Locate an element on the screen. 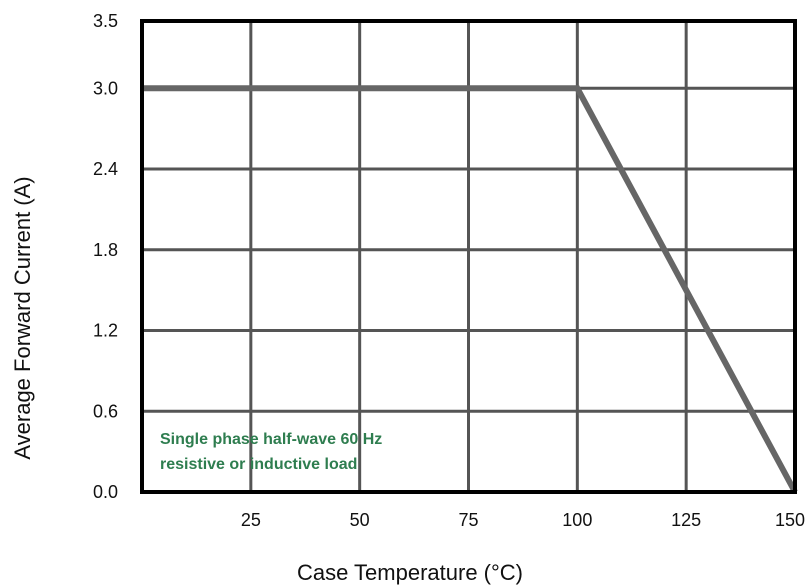 This screenshot has width=807, height=588. y-tick-labels: 0.0 0.6 1.2 1.8 2.4 3.0 3.5 is located at coordinates (105, 256).